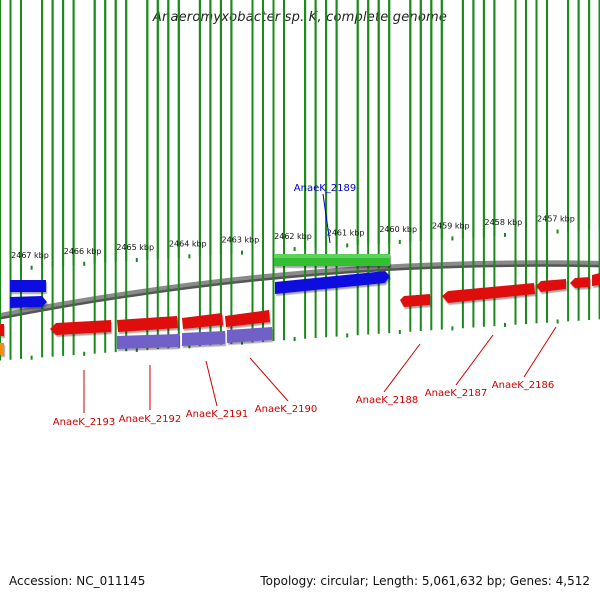  I want to click on scale-label: 2459 kbp, so click(451, 226).